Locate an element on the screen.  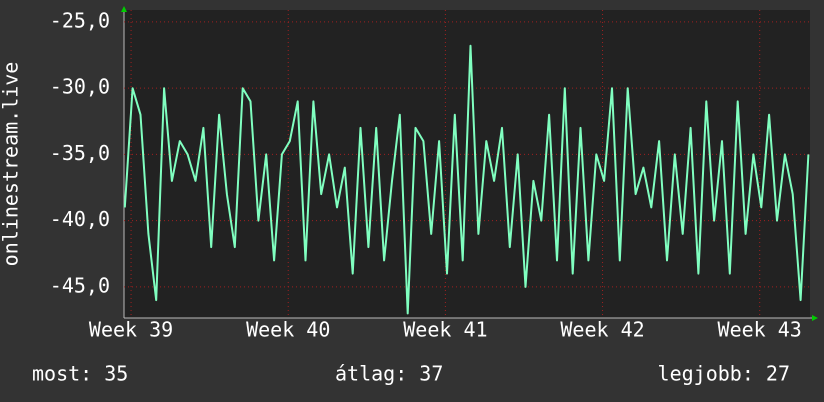
x-tick-label: Week 40 is located at coordinates (288, 330).